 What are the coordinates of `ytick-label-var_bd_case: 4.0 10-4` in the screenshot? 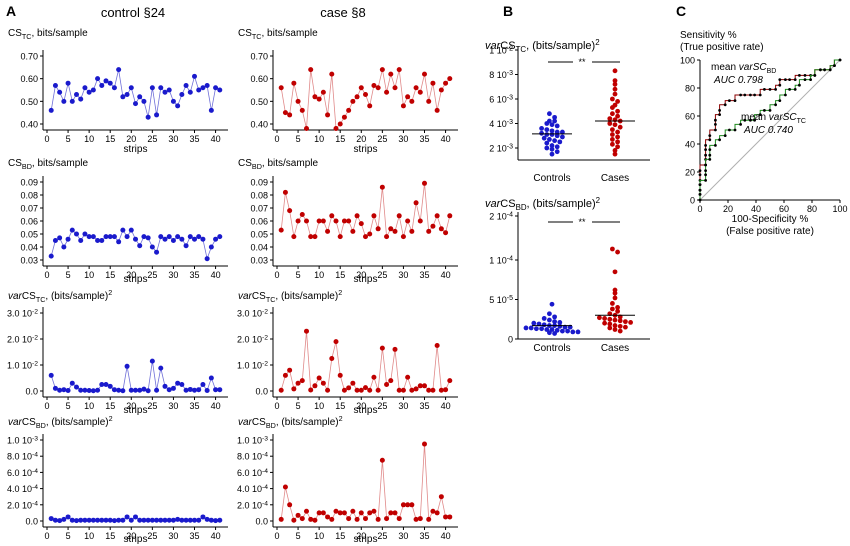 It's located at (252, 489).